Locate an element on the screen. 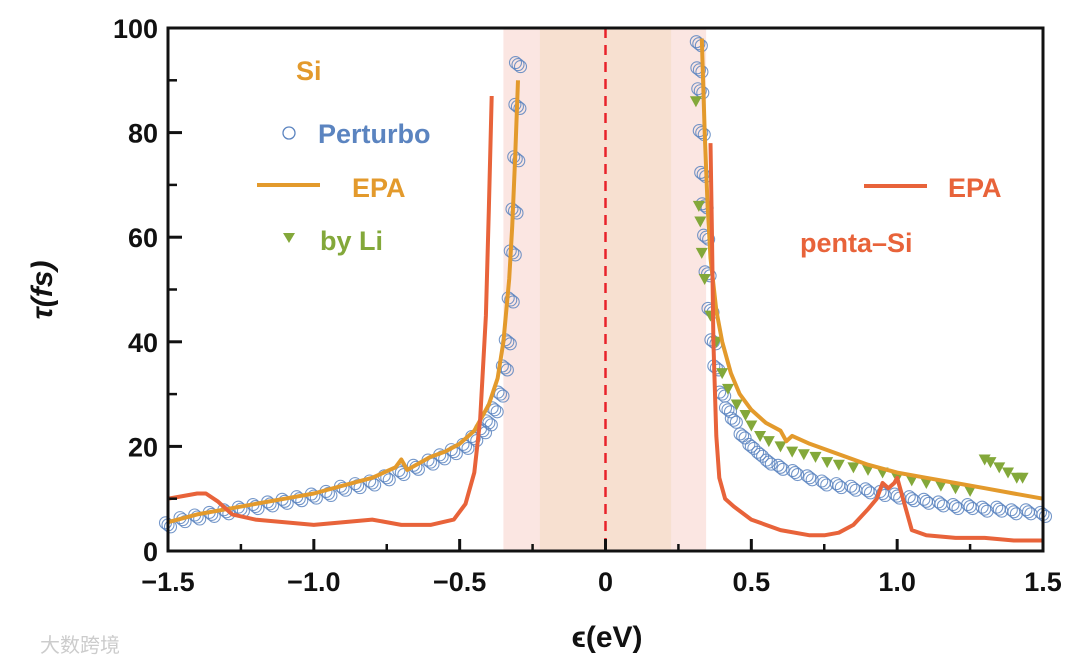 Image resolution: width=1080 pixels, height=666 pixels. y-tick-label: 100 is located at coordinates (135, 29).